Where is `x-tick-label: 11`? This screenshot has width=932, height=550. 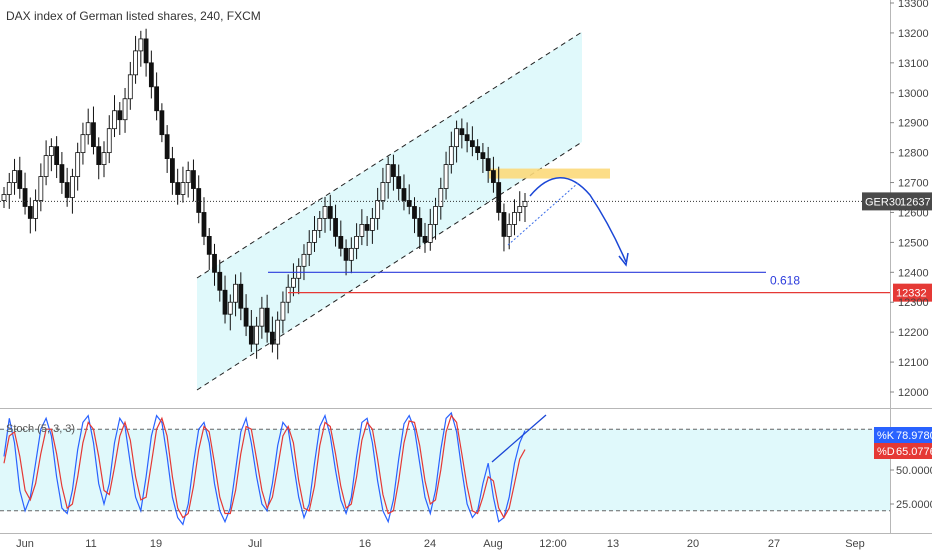 x-tick-label: 11 is located at coordinates (90, 544).